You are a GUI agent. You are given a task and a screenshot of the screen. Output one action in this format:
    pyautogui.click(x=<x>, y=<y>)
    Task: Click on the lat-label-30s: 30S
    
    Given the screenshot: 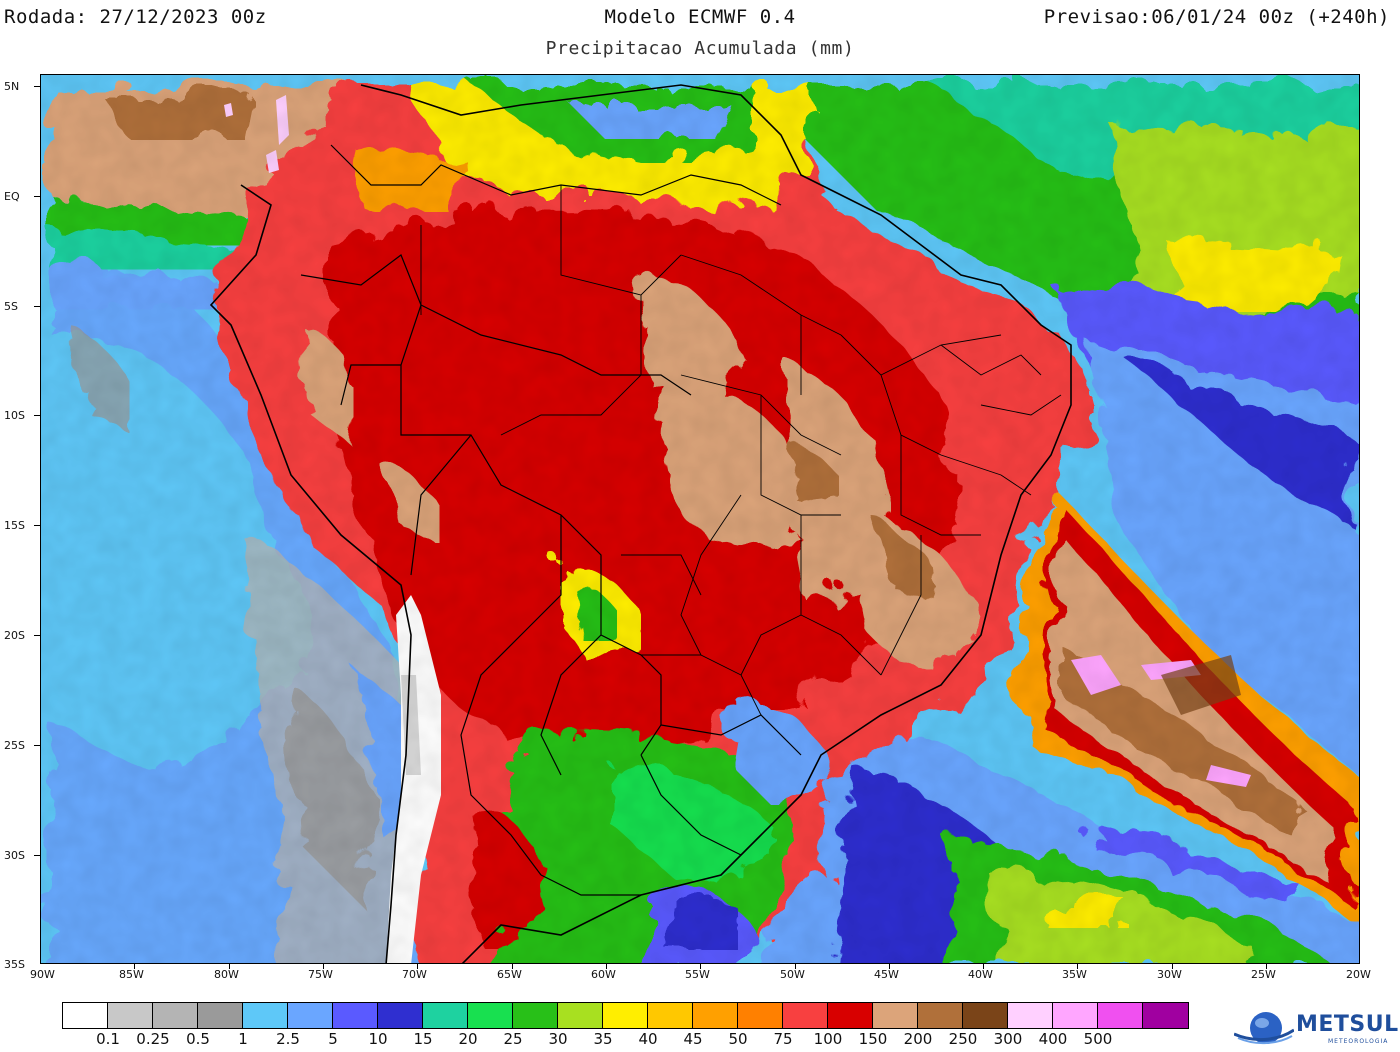 What is the action you would take?
    pyautogui.click(x=14, y=855)
    